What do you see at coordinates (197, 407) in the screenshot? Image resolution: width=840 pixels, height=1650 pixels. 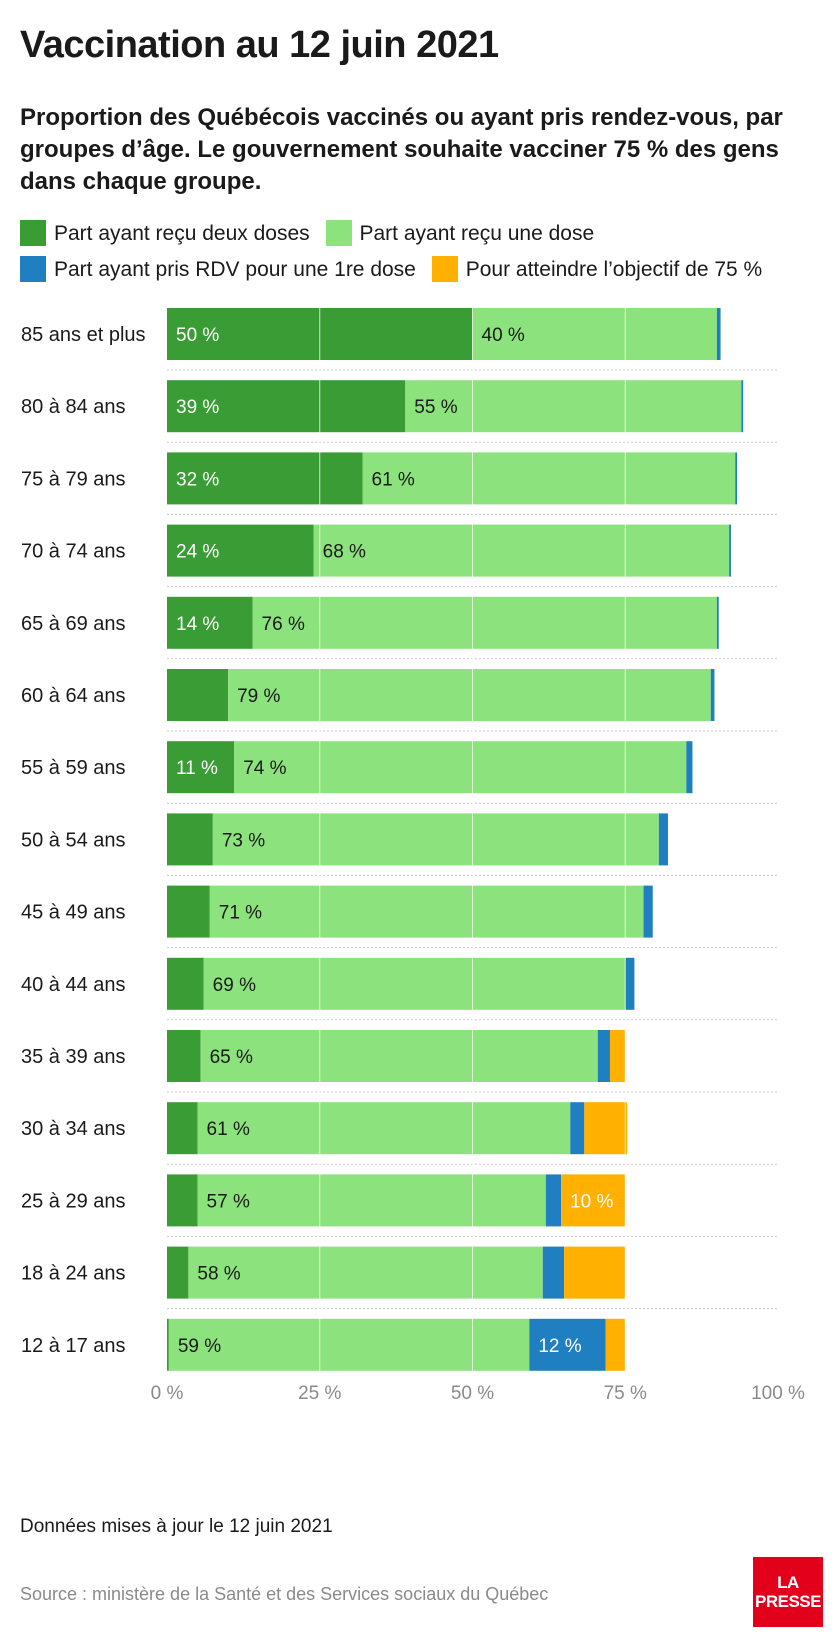 I see `data-label: 39 %` at bounding box center [197, 407].